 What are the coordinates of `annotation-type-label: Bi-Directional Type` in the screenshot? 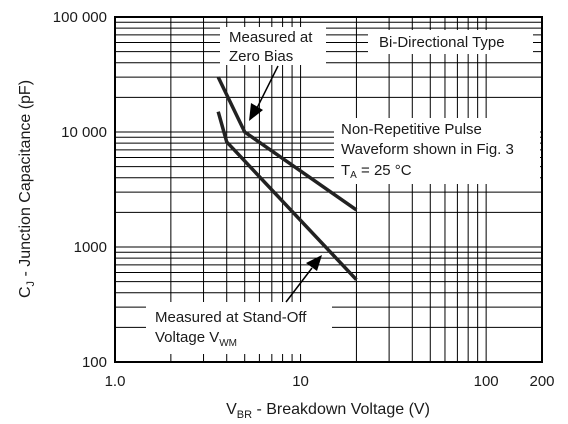 It's located at (442, 42).